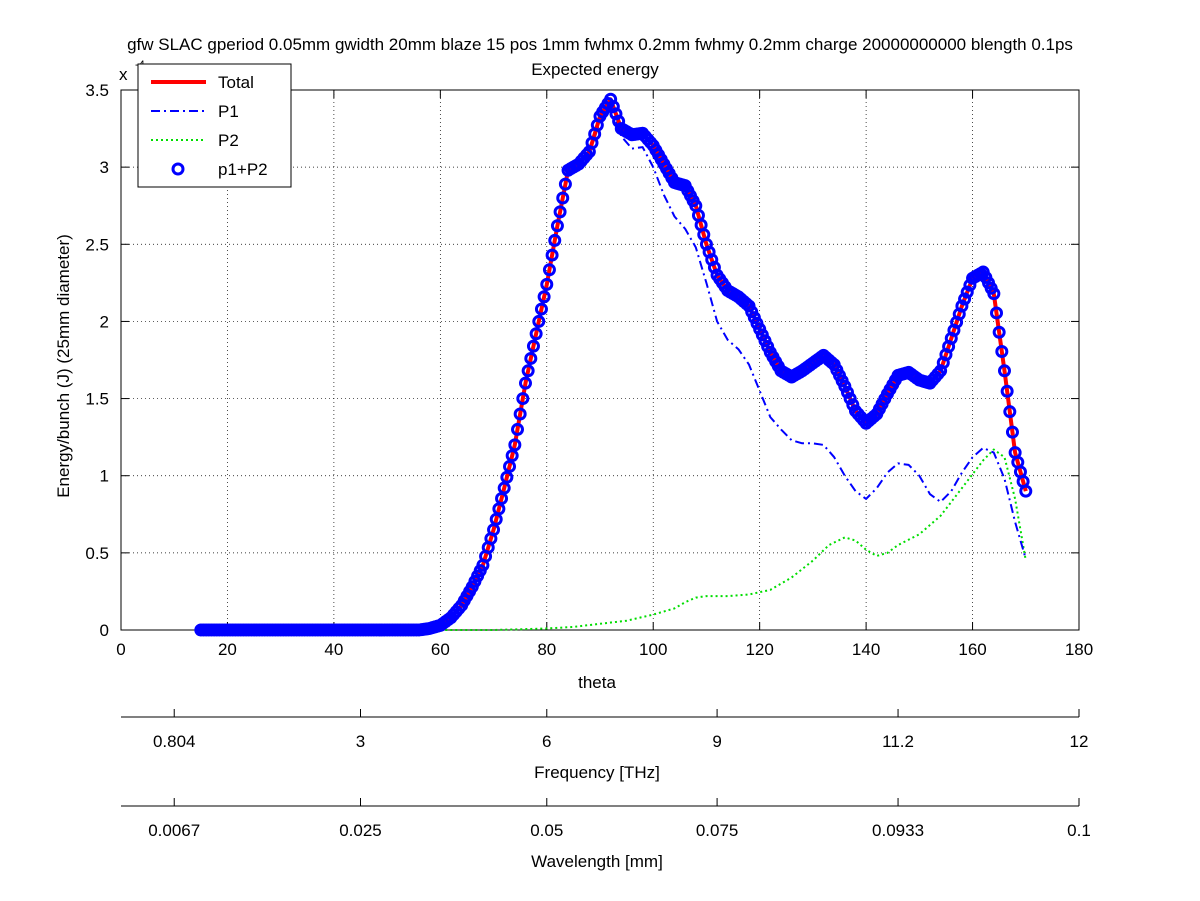  Describe the element at coordinates (717, 830) in the screenshot. I see `secondary-tick-label: 0.075` at that location.